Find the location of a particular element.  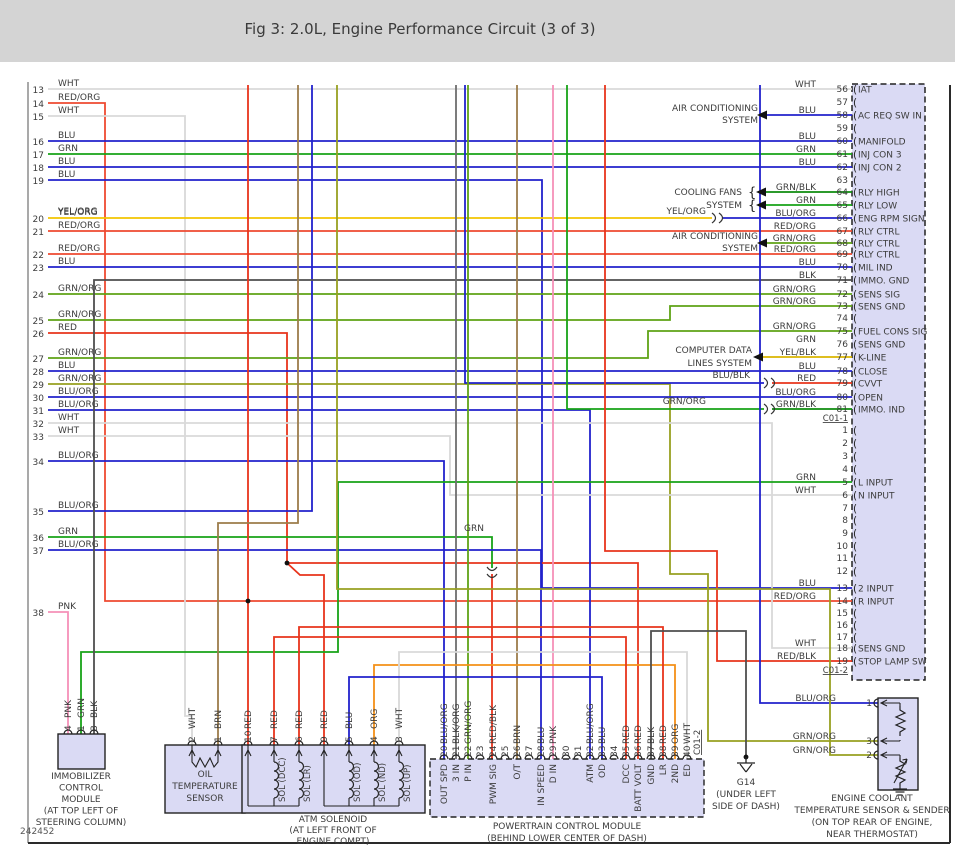

left-pin-number: 15 is located at coordinates (38, 118).